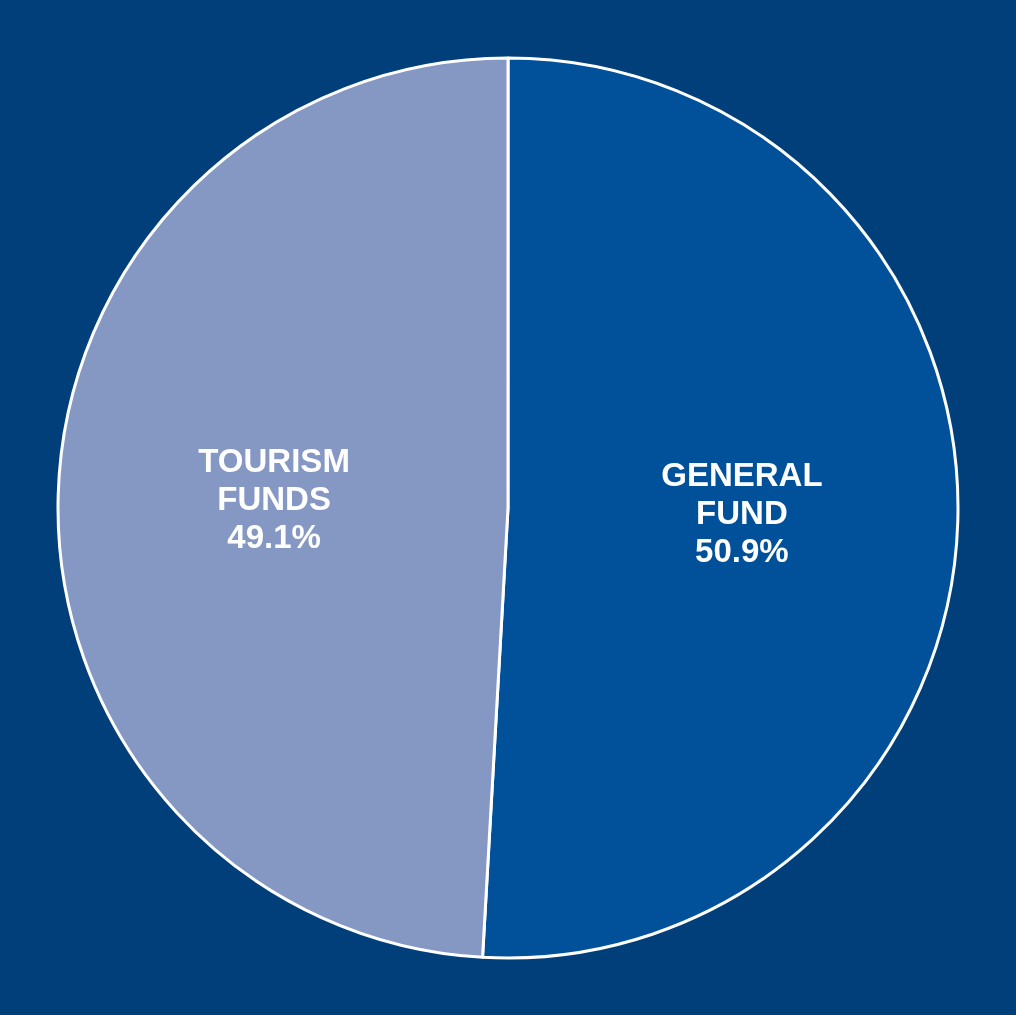  What do you see at coordinates (742, 550) in the screenshot?
I see `data-label: 50.9%` at bounding box center [742, 550].